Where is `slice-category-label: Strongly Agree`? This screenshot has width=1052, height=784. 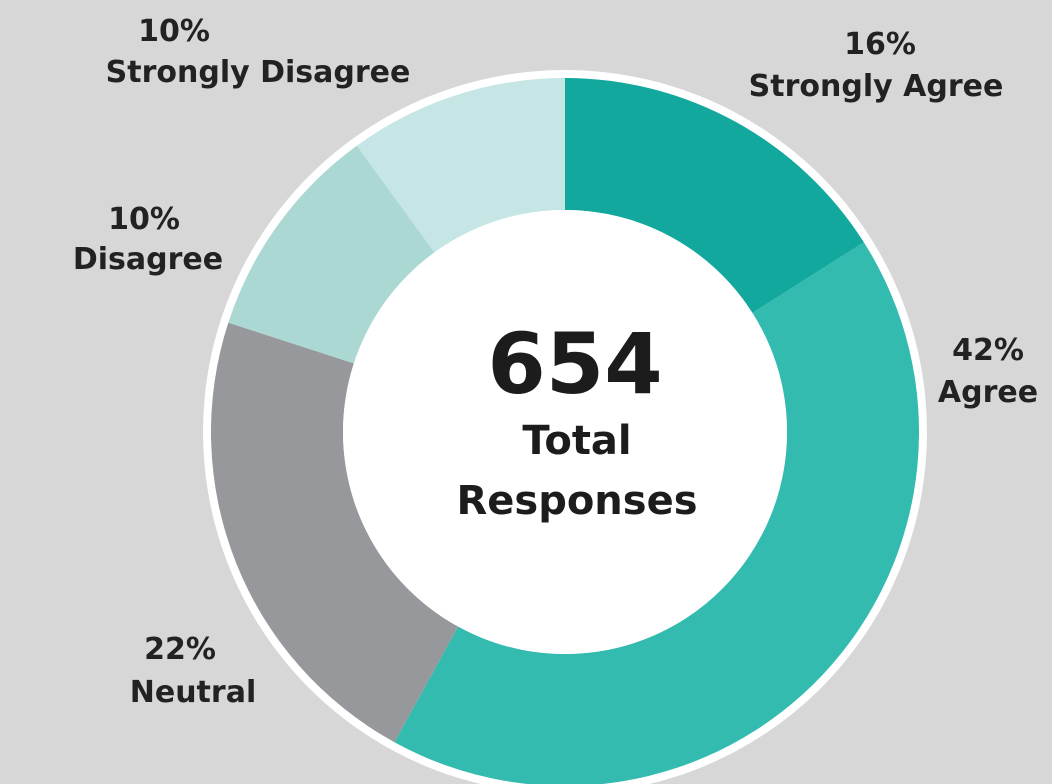
slice-category-label: Strongly Agree is located at coordinates (876, 86).